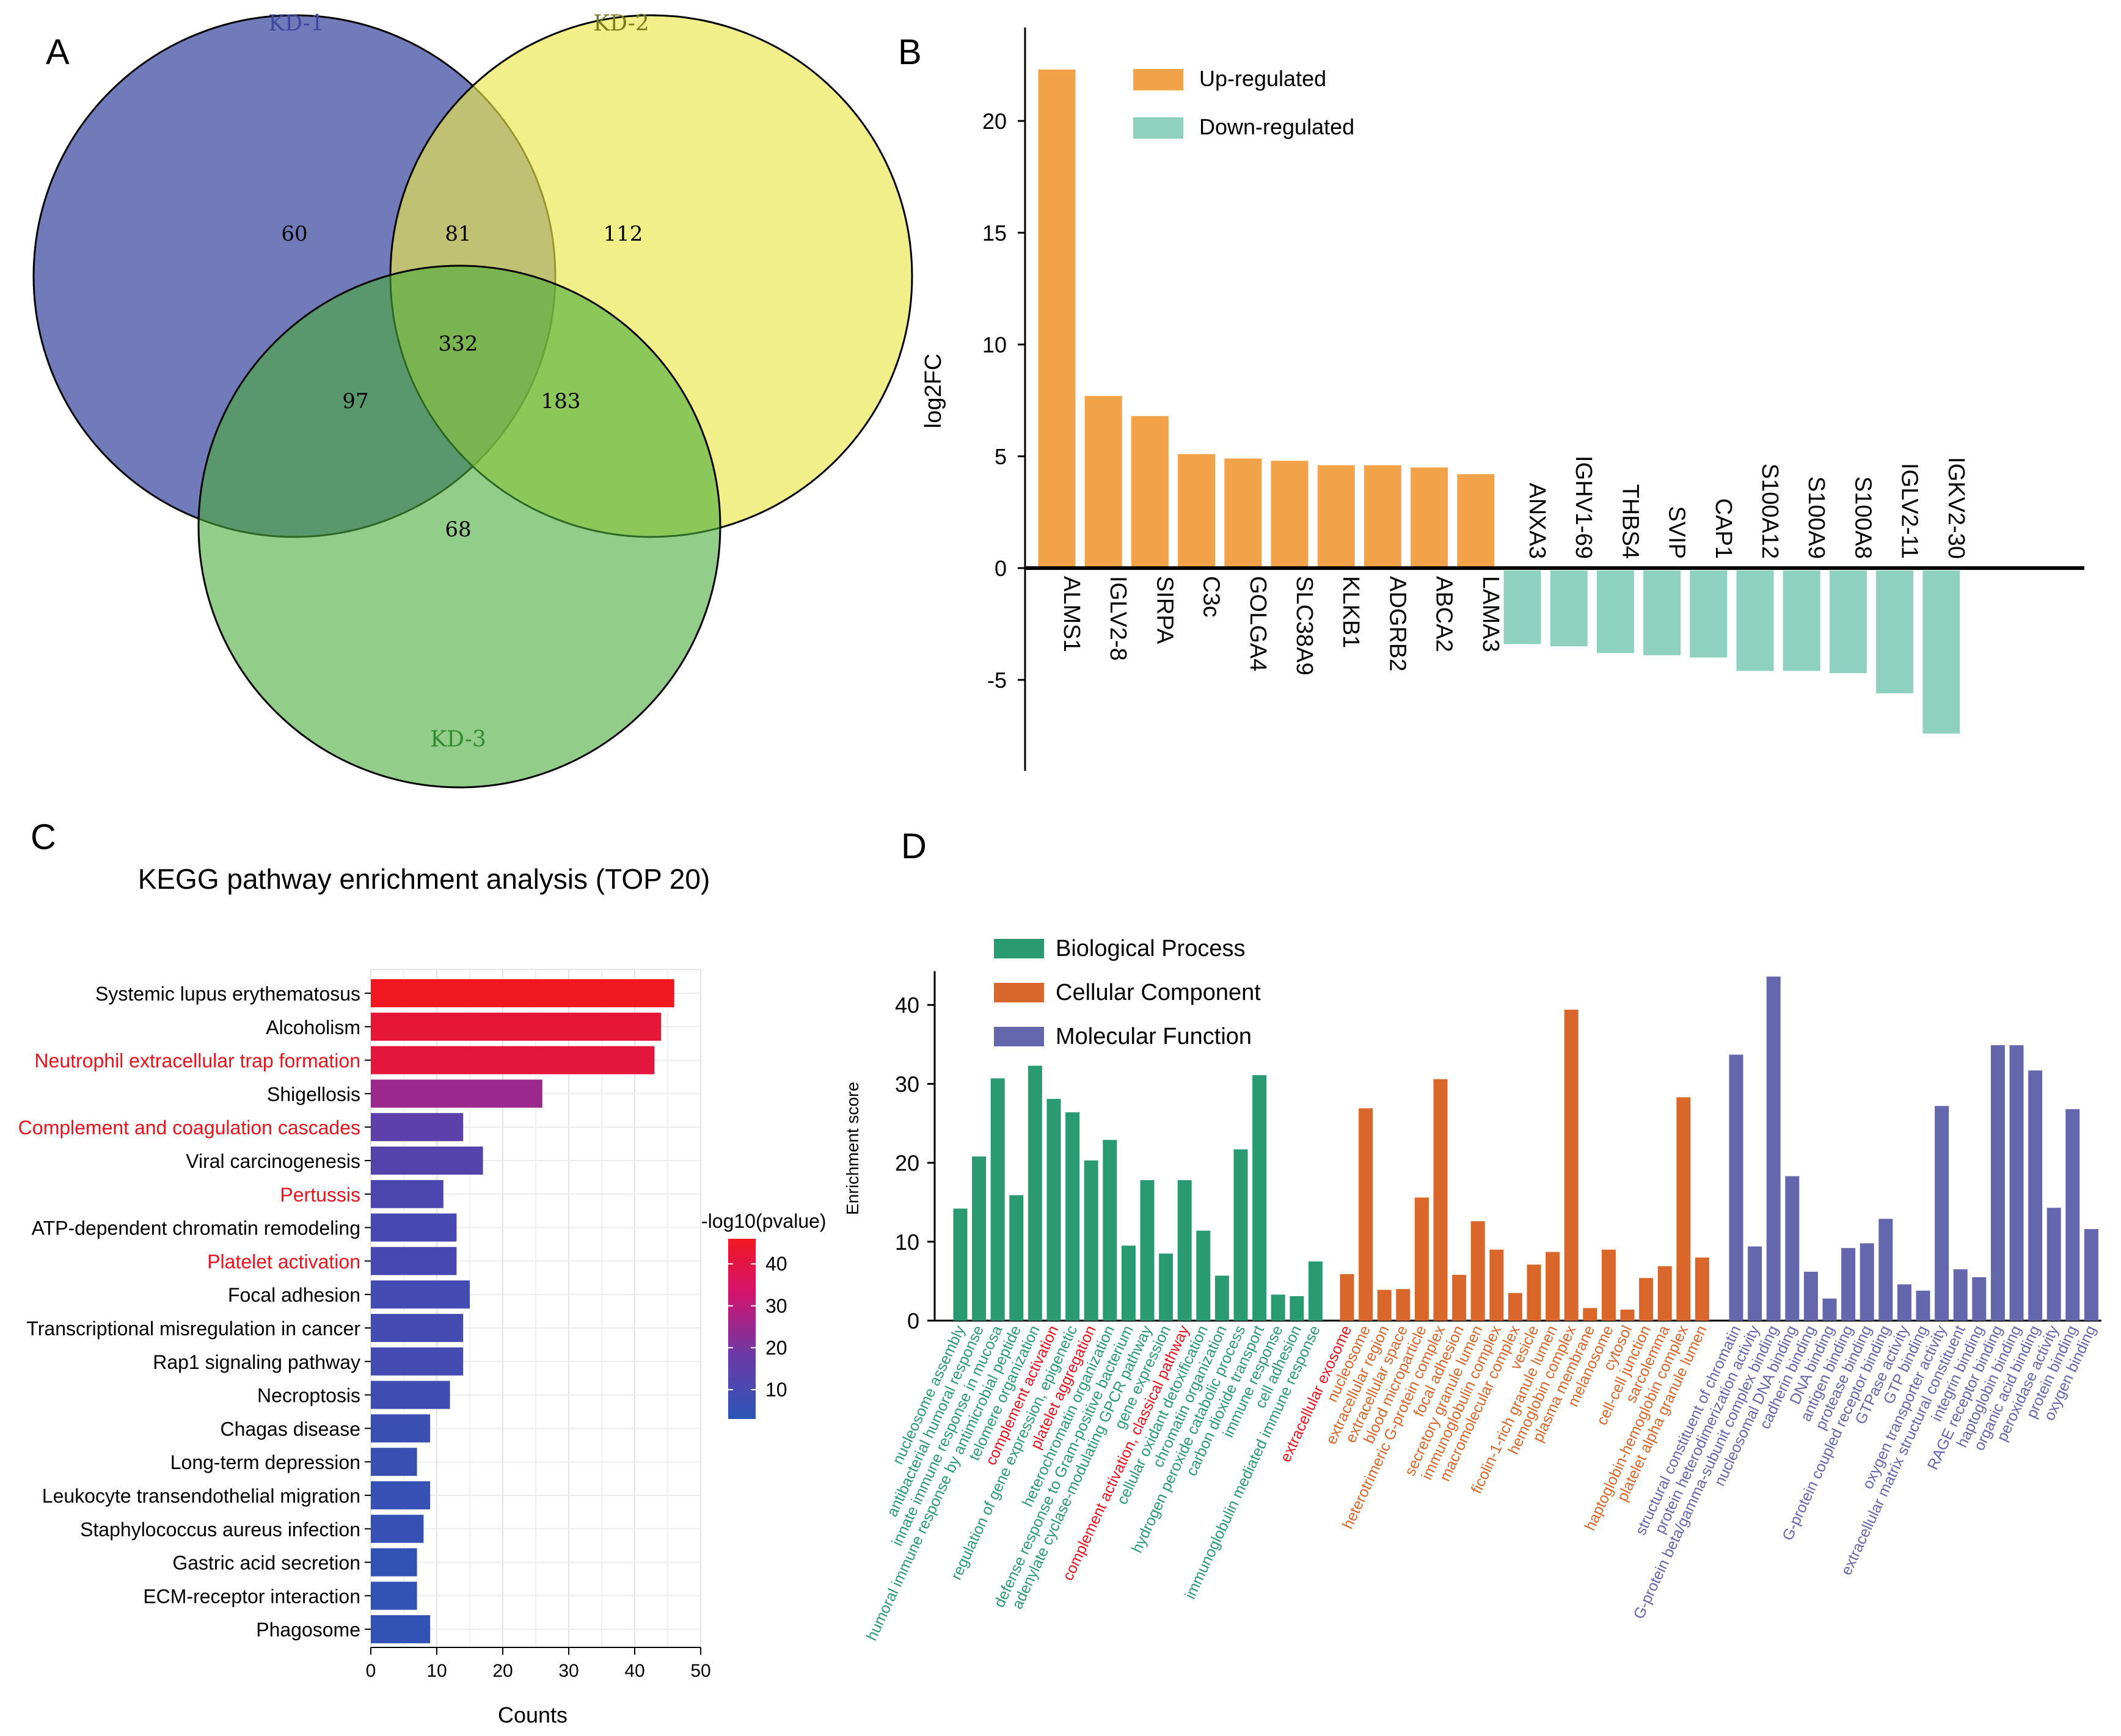  What do you see at coordinates (1537, 521) in the screenshot?
I see `b-bar-label: ANXA3` at bounding box center [1537, 521].